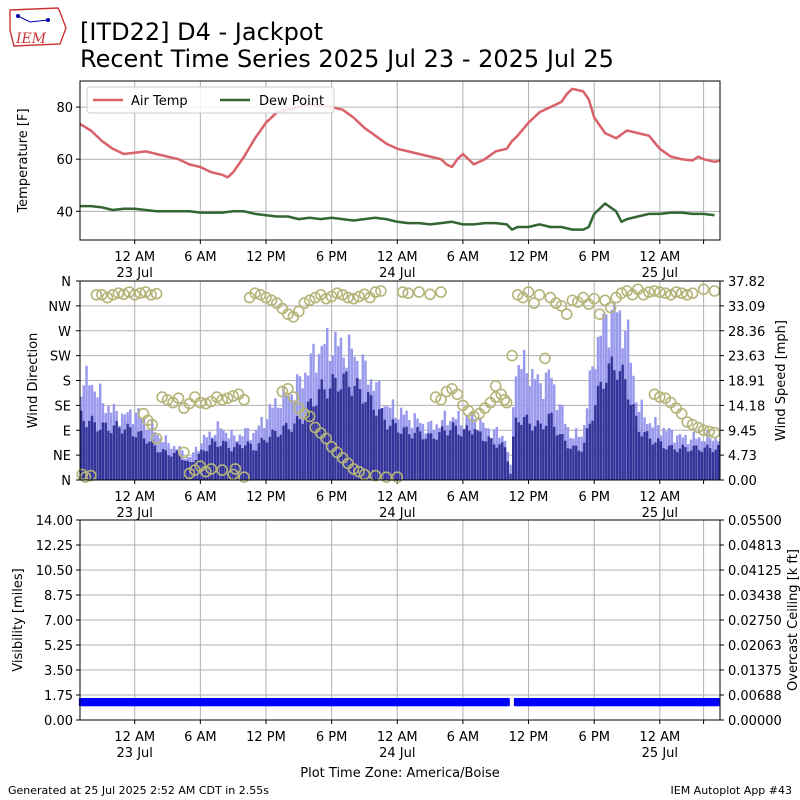  Describe the element at coordinates (54, 571) in the screenshot. I see `visibility-tick-label: 10.50` at that location.